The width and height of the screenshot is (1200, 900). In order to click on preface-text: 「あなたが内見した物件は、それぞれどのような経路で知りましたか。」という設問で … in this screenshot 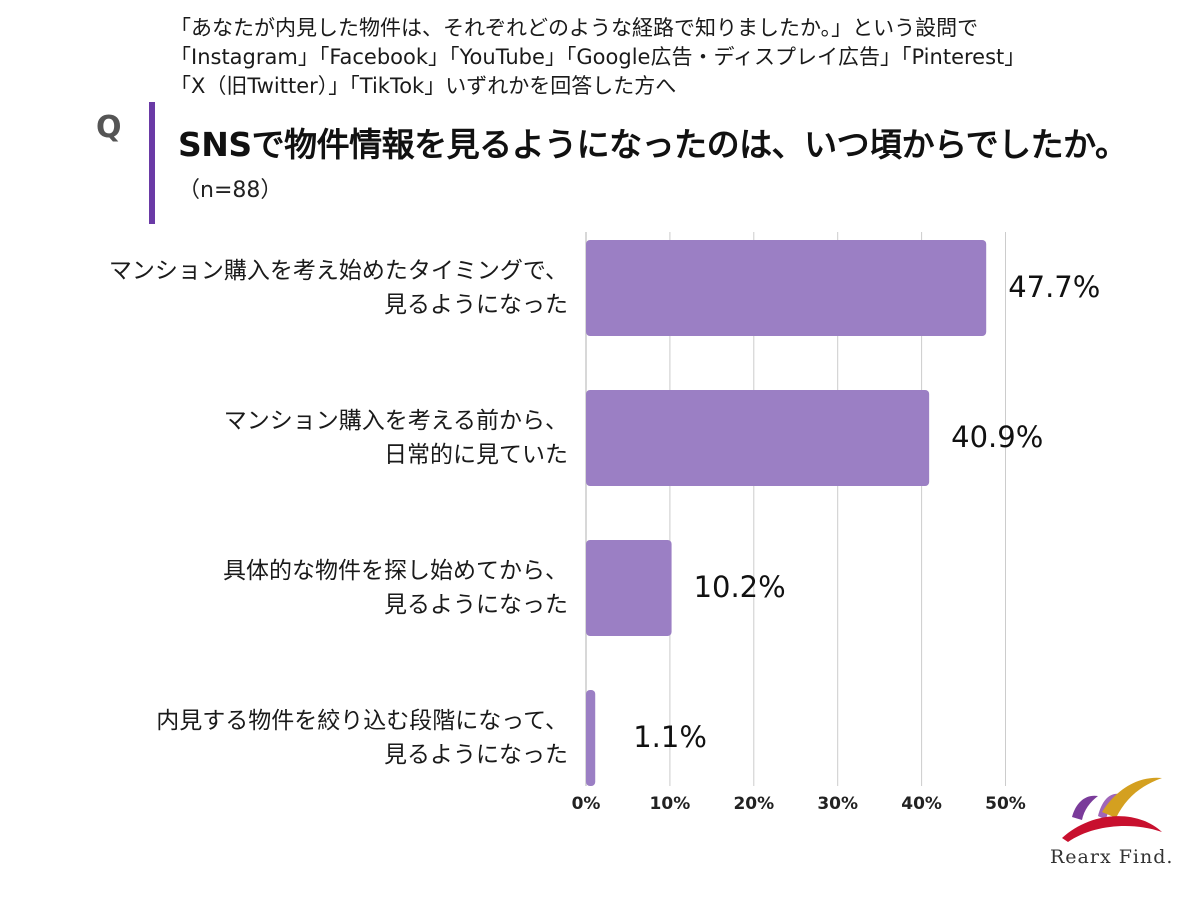, I will do `click(675, 57)`.